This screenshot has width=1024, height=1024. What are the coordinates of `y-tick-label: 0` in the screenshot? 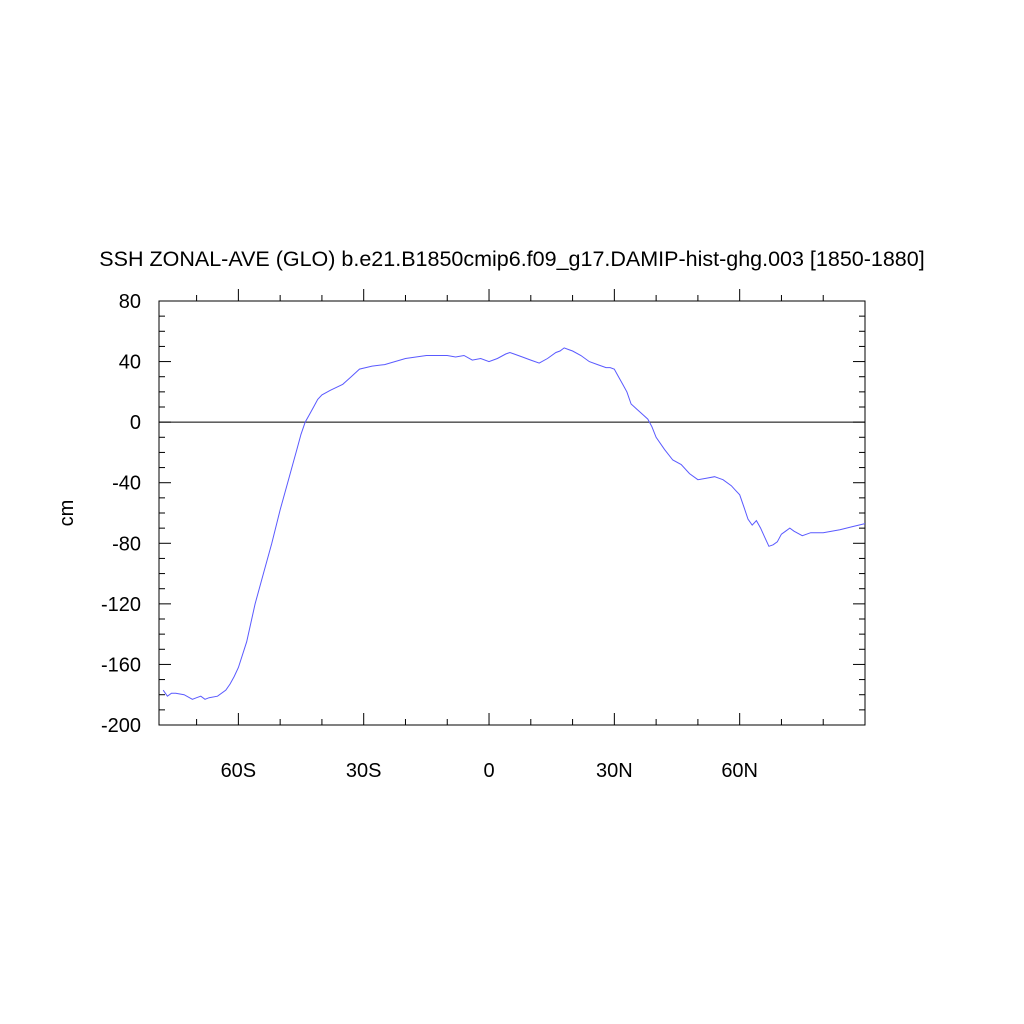 It's located at (135, 423).